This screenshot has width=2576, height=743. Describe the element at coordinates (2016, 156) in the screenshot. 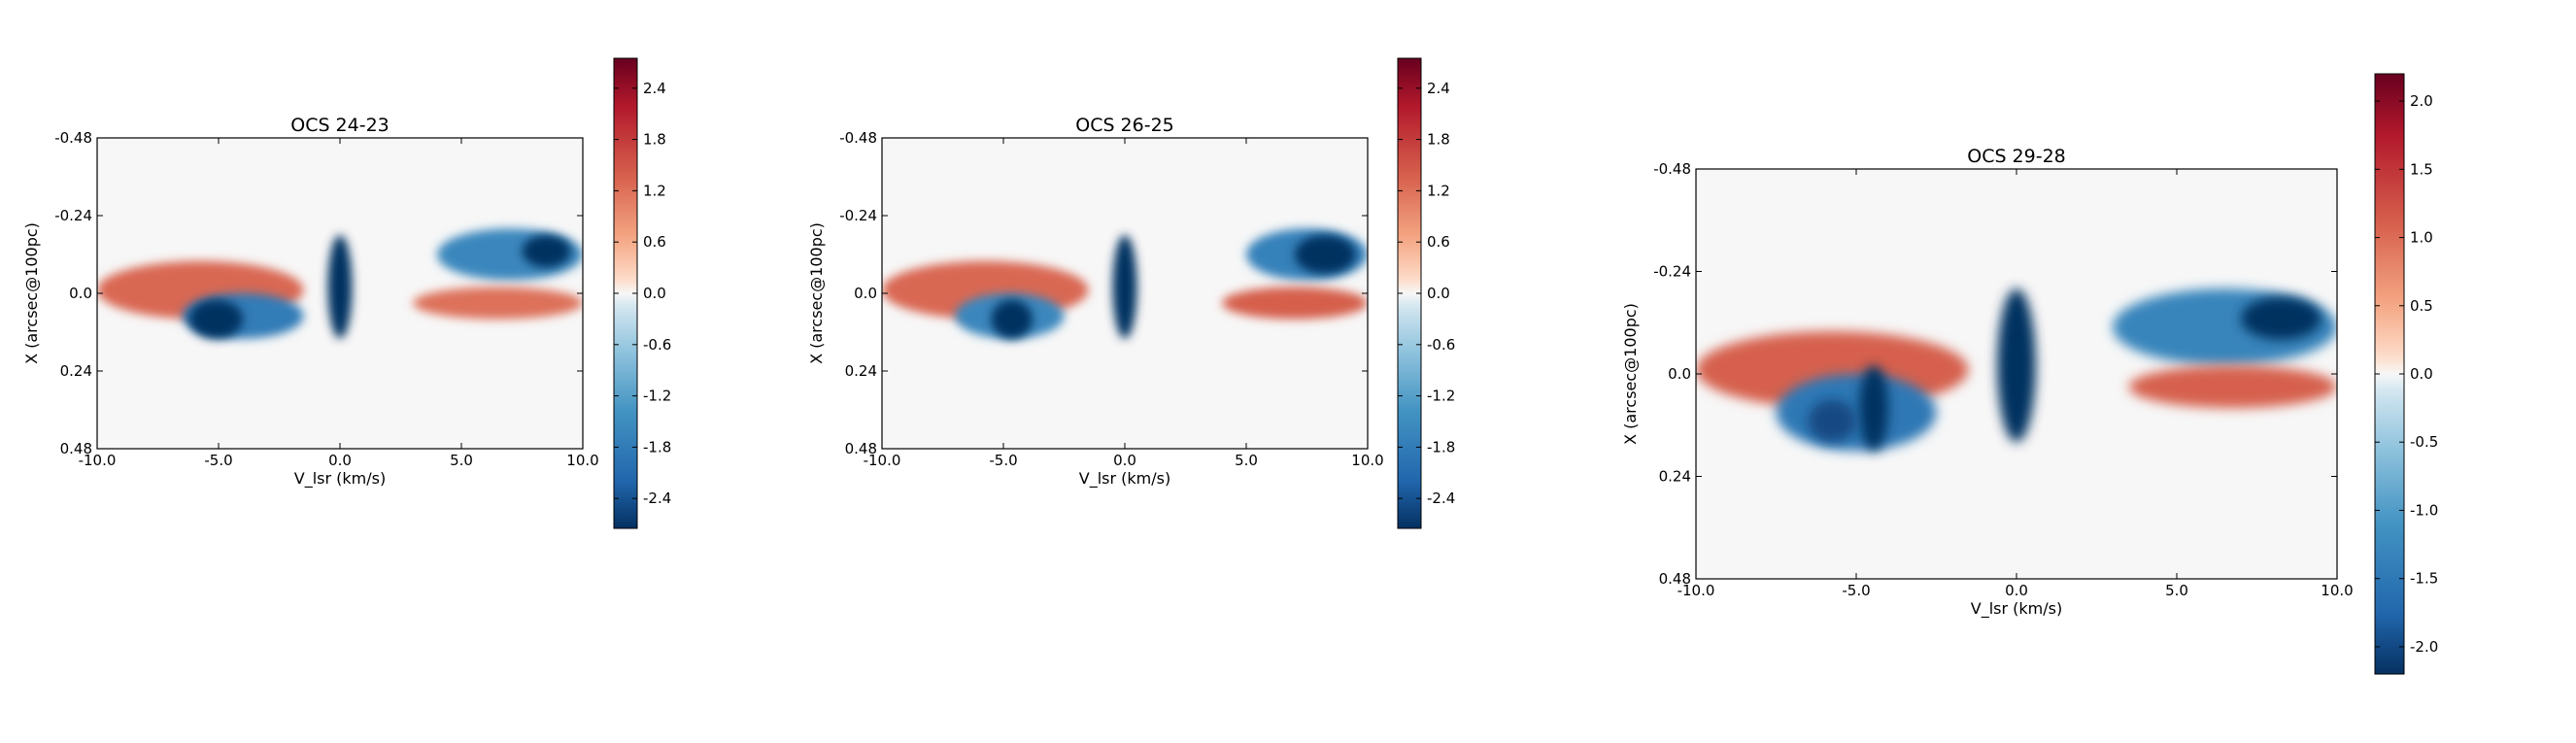

I see `chart-title: OCS 29-28` at that location.